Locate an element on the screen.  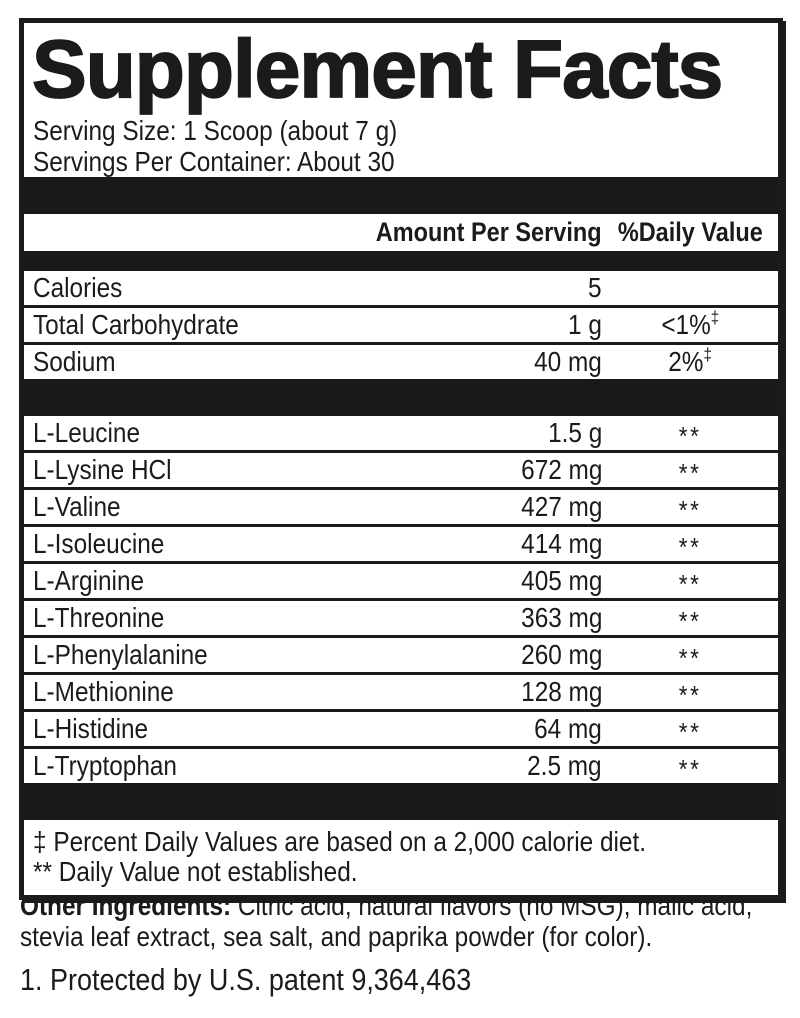
column-header-row: Amount Per Serving %Daily Value is located at coordinates (401, 232).